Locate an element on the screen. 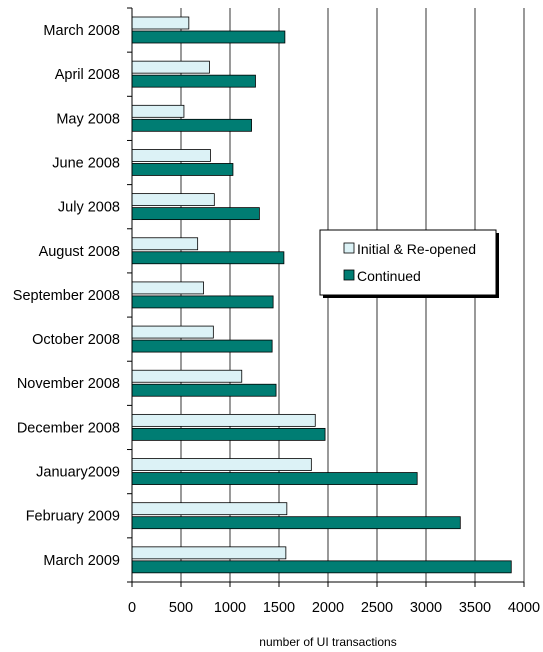 Image resolution: width=543 pixels, height=652 pixels. x-tick-label: 3000 is located at coordinates (426, 608).